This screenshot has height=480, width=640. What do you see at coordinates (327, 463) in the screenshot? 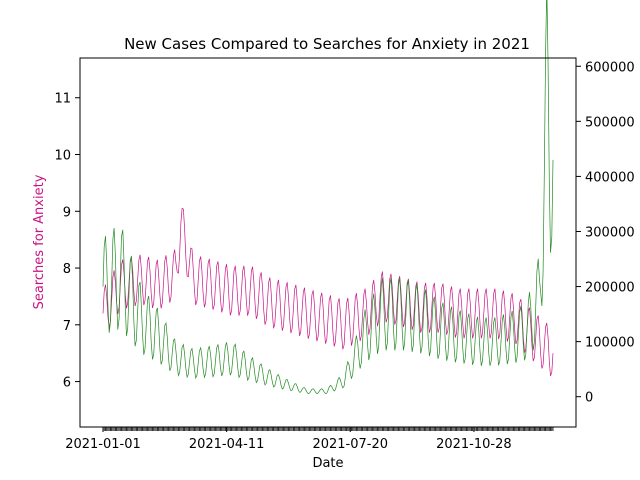
I see `x-axis-label: Date` at bounding box center [327, 463].